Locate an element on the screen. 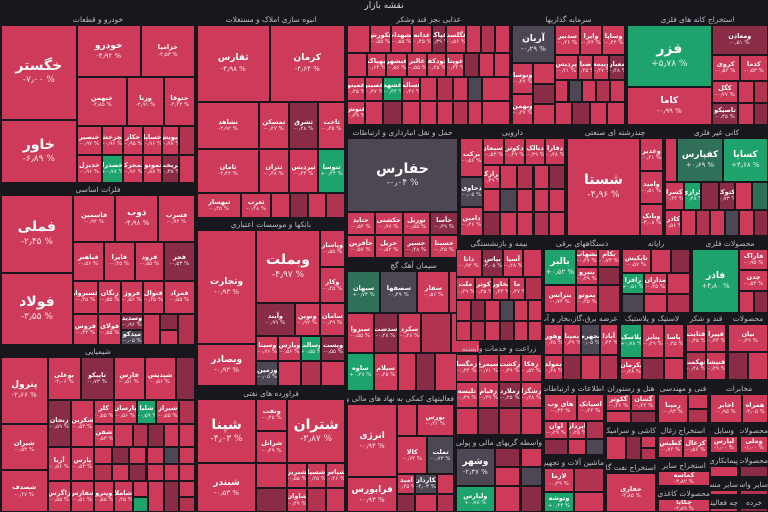 The image size is (768, 512). stock-tile: شفن -۰٫۵۳ % is located at coordinates (104, 435).